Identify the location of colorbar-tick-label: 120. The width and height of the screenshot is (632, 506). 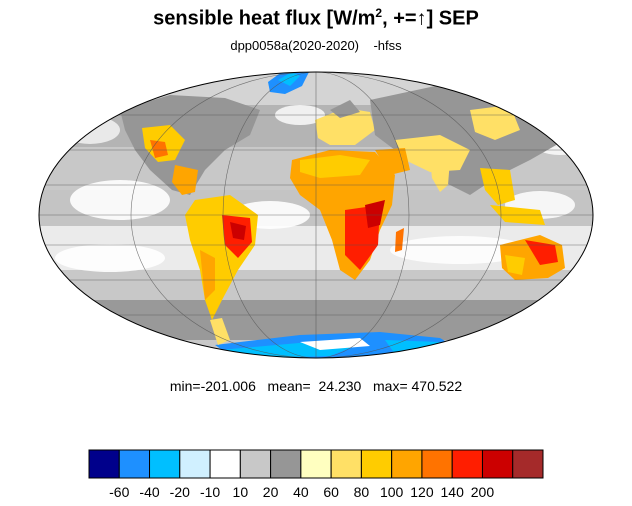
(422, 492).